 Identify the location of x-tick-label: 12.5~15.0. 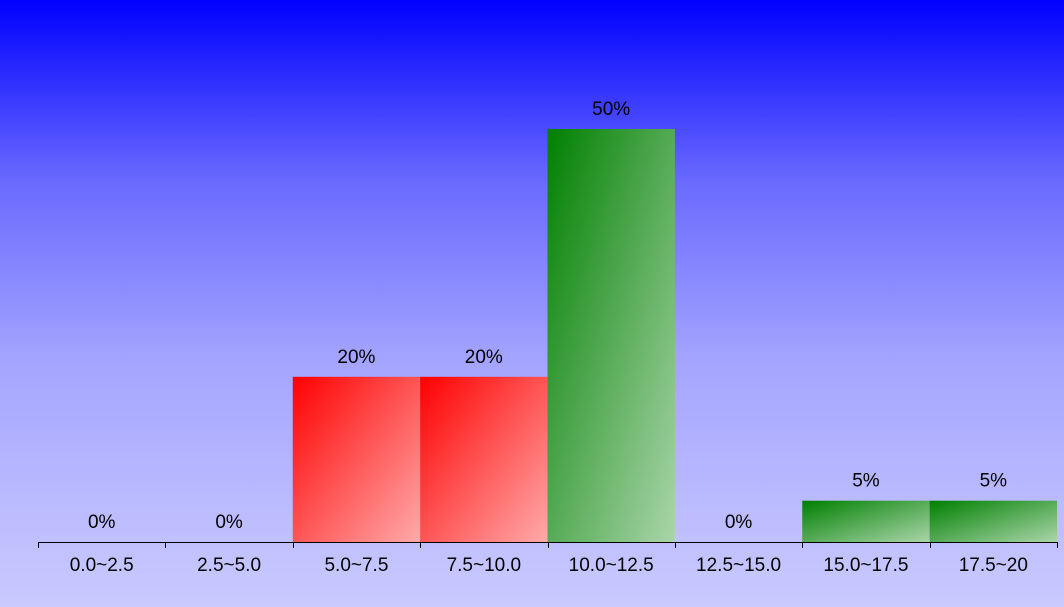
(738, 565).